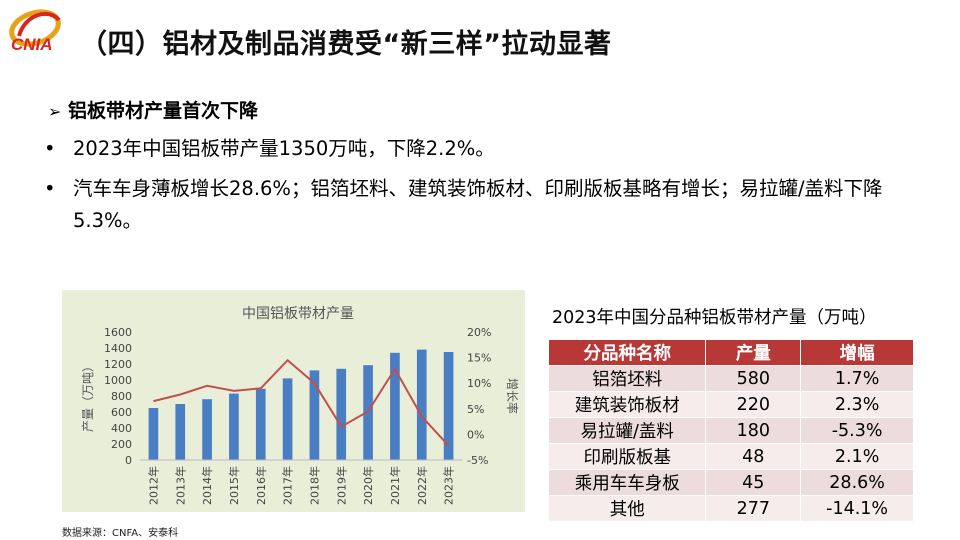 The image size is (960, 540). Describe the element at coordinates (298, 314) in the screenshot. I see `chart-title: 中国铝板带材产量` at that location.